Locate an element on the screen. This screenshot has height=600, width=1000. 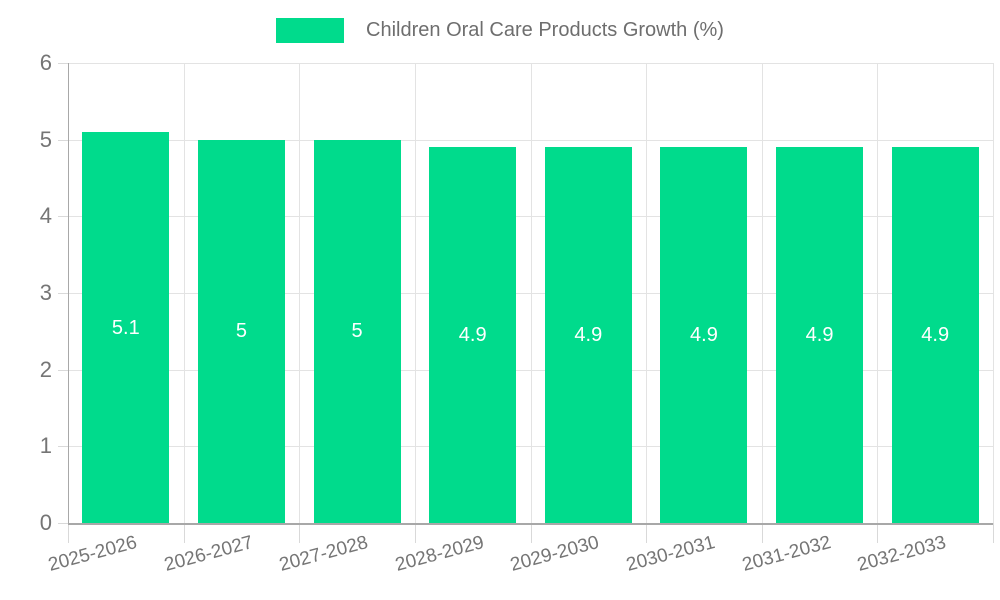
x-tick-label: 2031-2032 is located at coordinates (786, 554).